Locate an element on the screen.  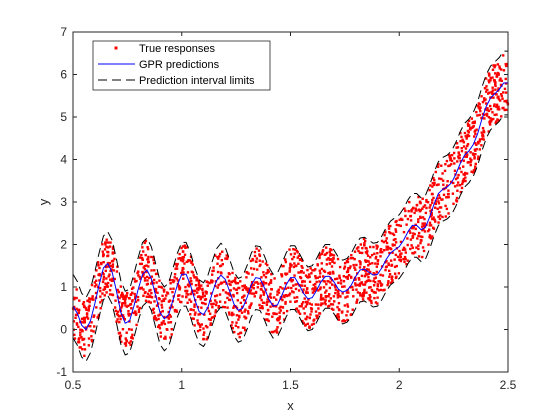
y-tick-label: -1 is located at coordinates (61, 372).